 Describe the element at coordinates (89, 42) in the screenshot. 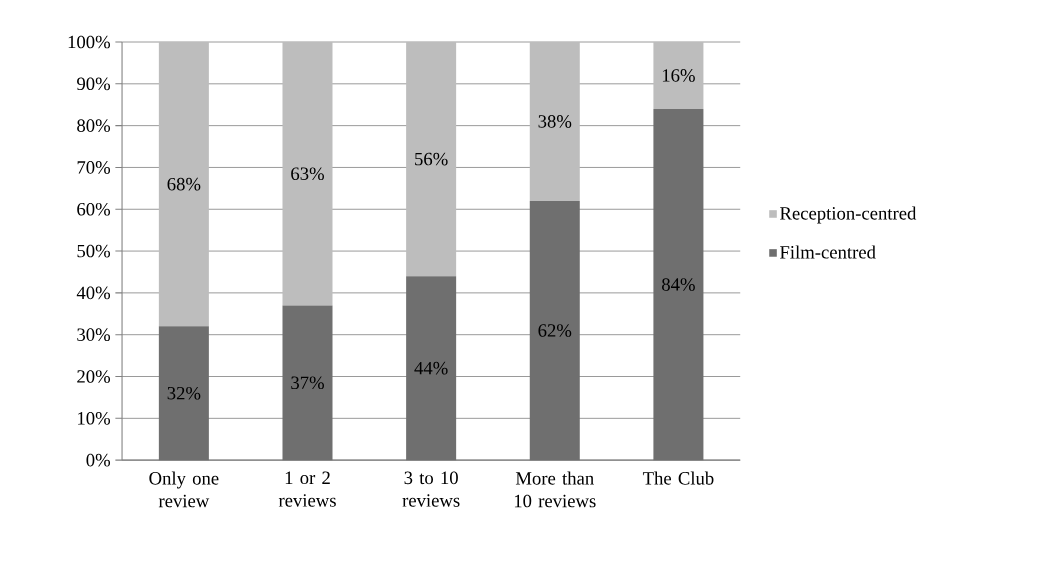

I see `y-tick-label: 100%` at that location.